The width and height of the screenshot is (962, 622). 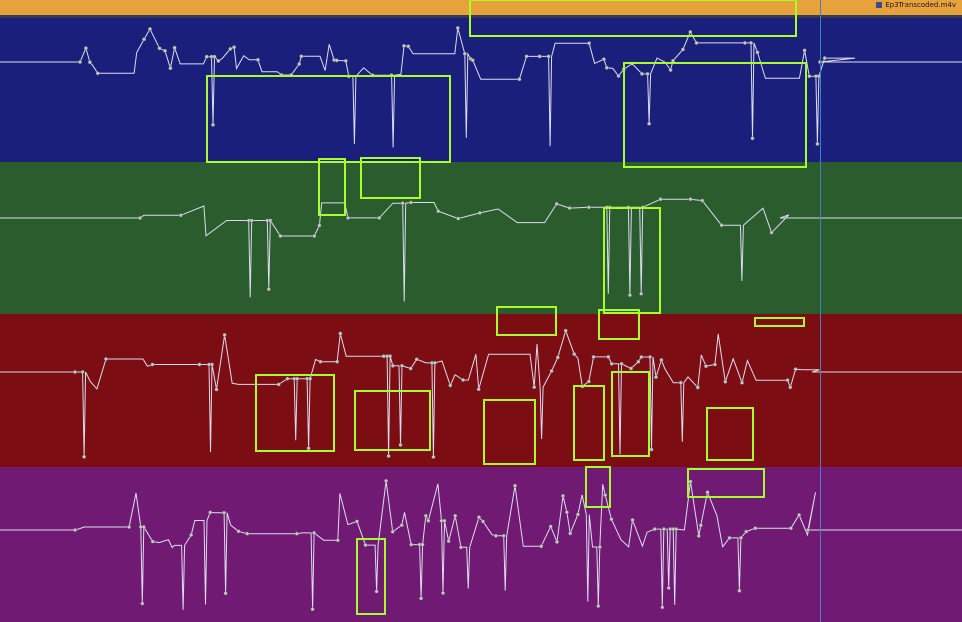 I want to click on file-label: Ep3Transcoded.m4v, so click(x=916, y=5).